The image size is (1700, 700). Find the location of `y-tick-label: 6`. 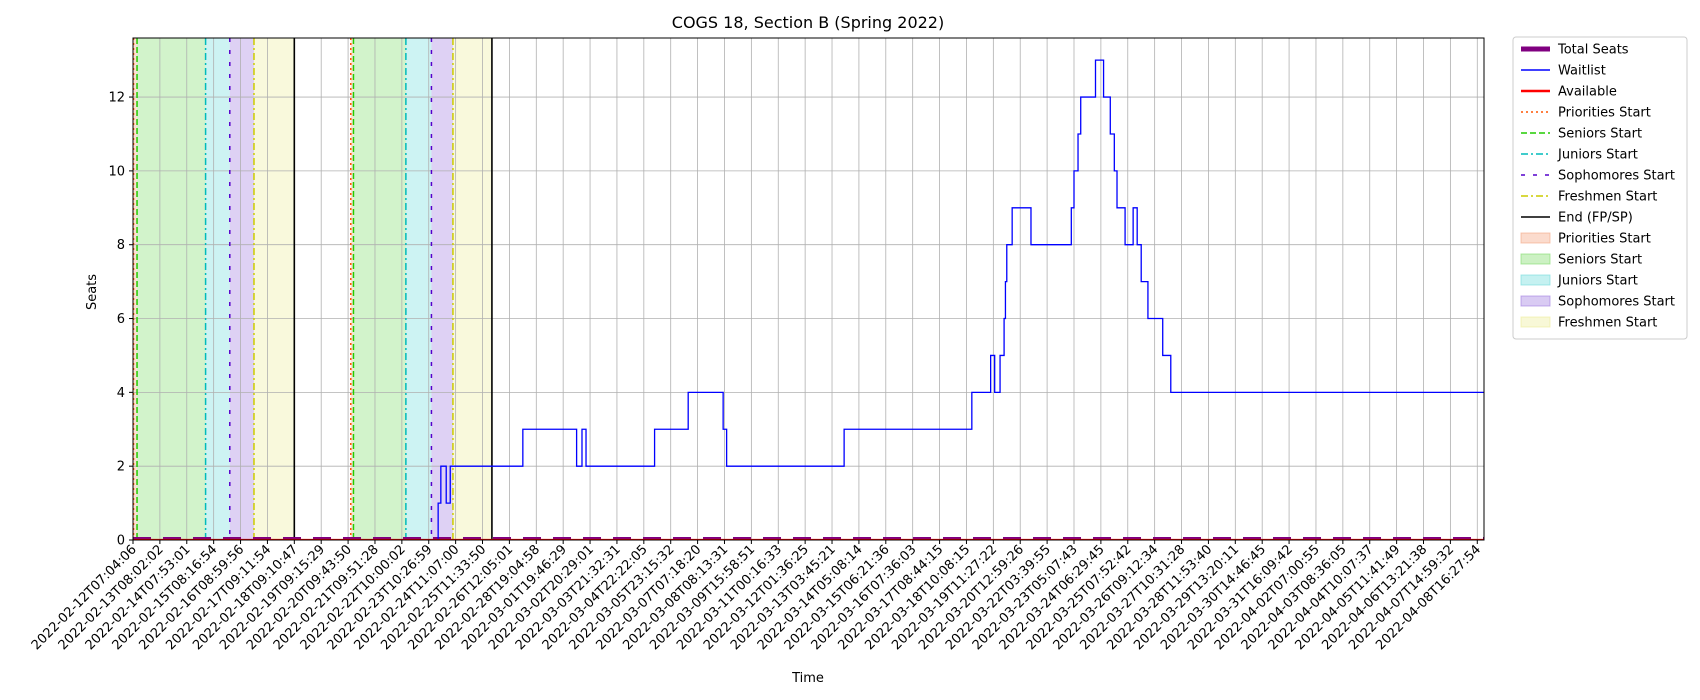

y-tick-label: 6 is located at coordinates (121, 319).